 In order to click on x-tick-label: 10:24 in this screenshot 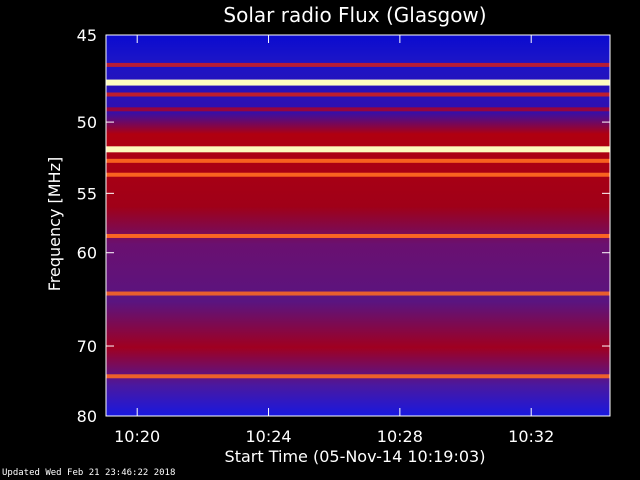, I will do `click(268, 436)`.